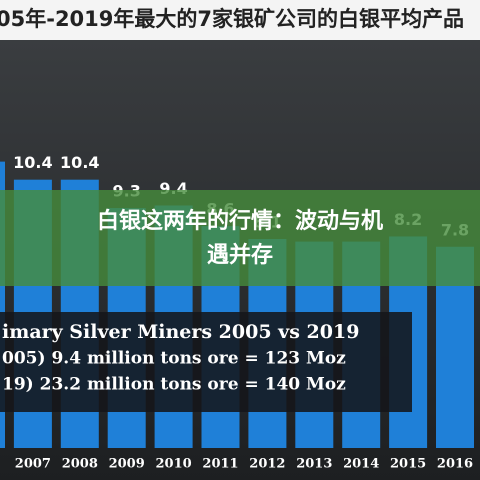 The width and height of the screenshot is (480, 480). I want to click on x-tick-label: 2013, so click(314, 464).